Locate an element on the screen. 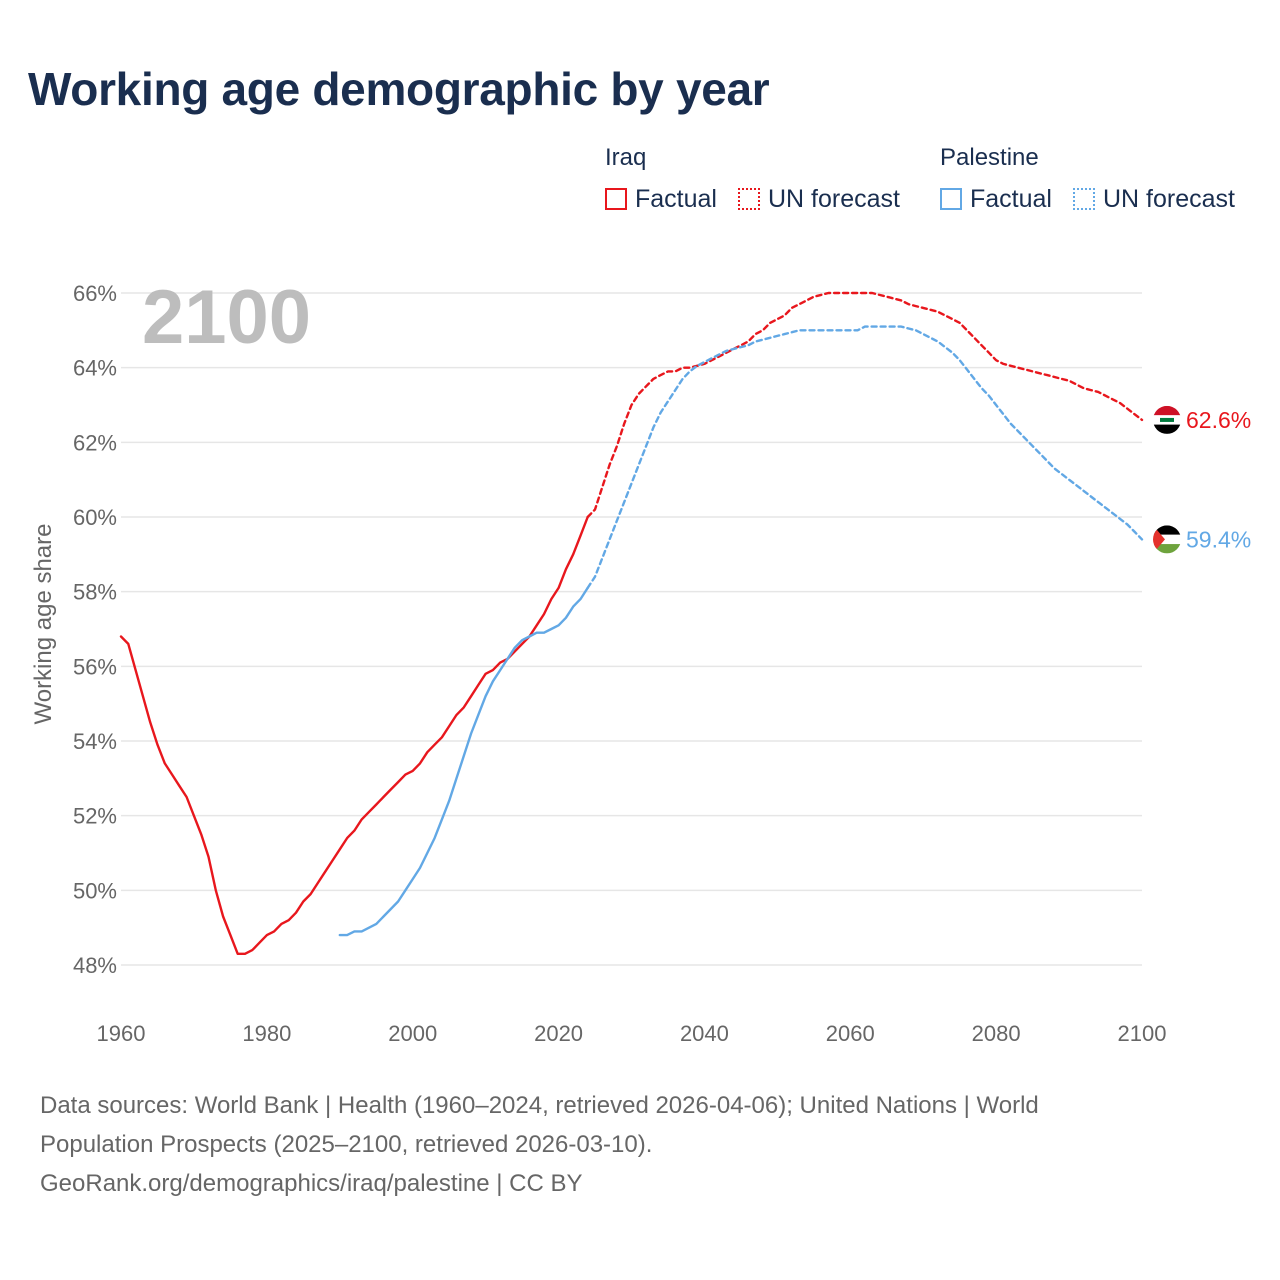 Image resolution: width=1280 pixels, height=1280 pixels. series-line-iraq-factual is located at coordinates (354, 735).